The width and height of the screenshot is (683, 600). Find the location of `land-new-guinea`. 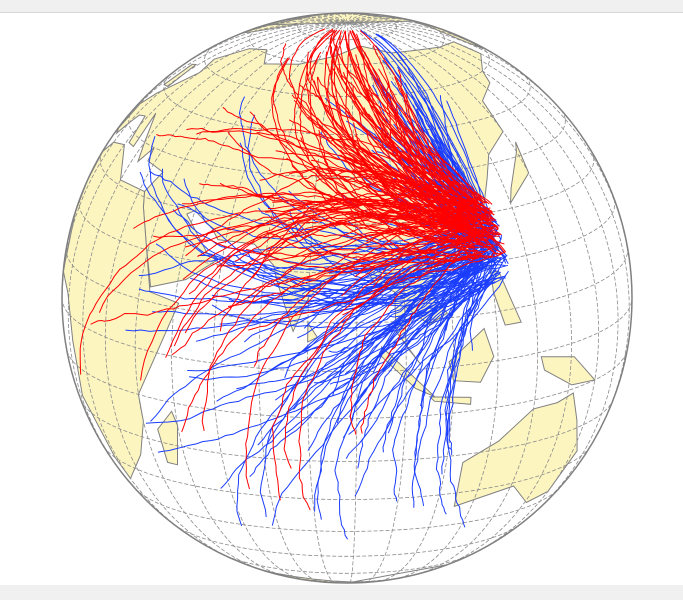

land-new-guinea is located at coordinates (568, 371).